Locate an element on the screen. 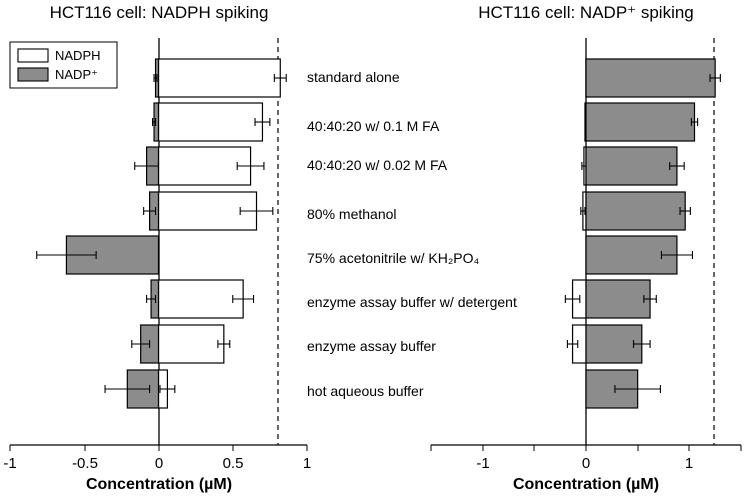 This screenshot has width=745, height=496. category-label: 80% methanol is located at coordinates (352, 214).